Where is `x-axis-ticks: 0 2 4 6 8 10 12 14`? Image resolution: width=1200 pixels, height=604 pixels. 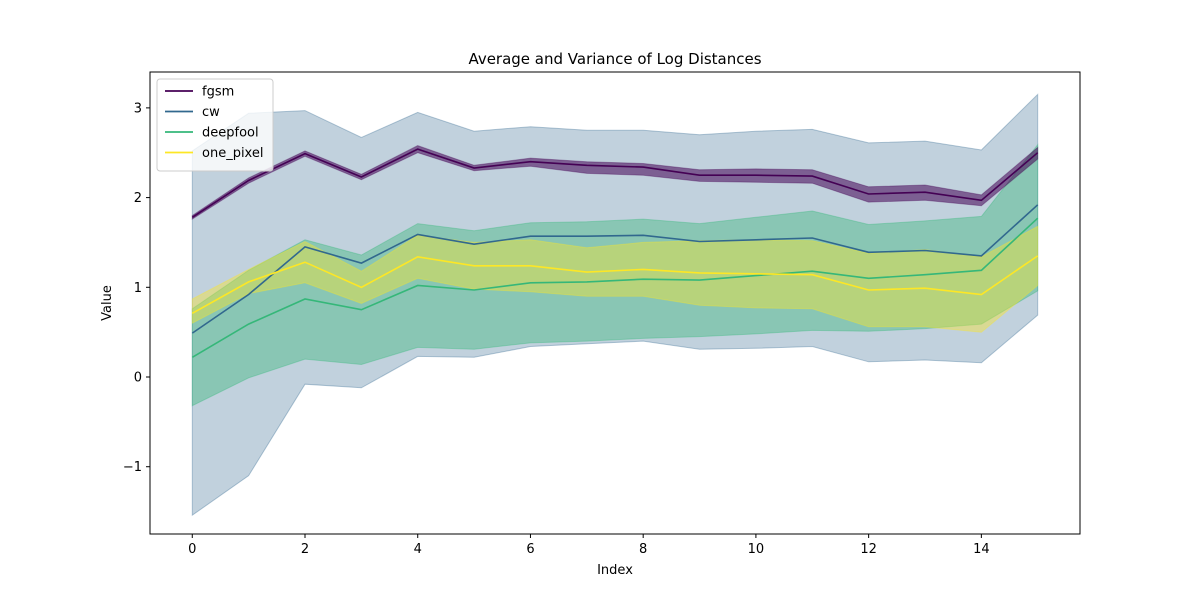
x-axis-ticks: 0 2 4 6 8 10 12 14 is located at coordinates (589, 545).